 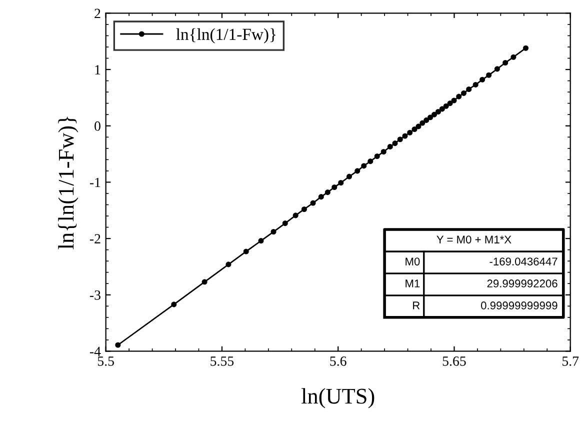 What do you see at coordinates (97, 126) in the screenshot?
I see `y-tick-label: 0` at bounding box center [97, 126].